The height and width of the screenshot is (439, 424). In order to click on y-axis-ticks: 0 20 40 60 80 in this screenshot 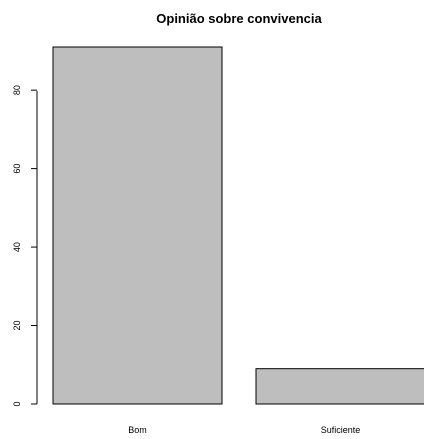, I will do `click(24, 246)`.